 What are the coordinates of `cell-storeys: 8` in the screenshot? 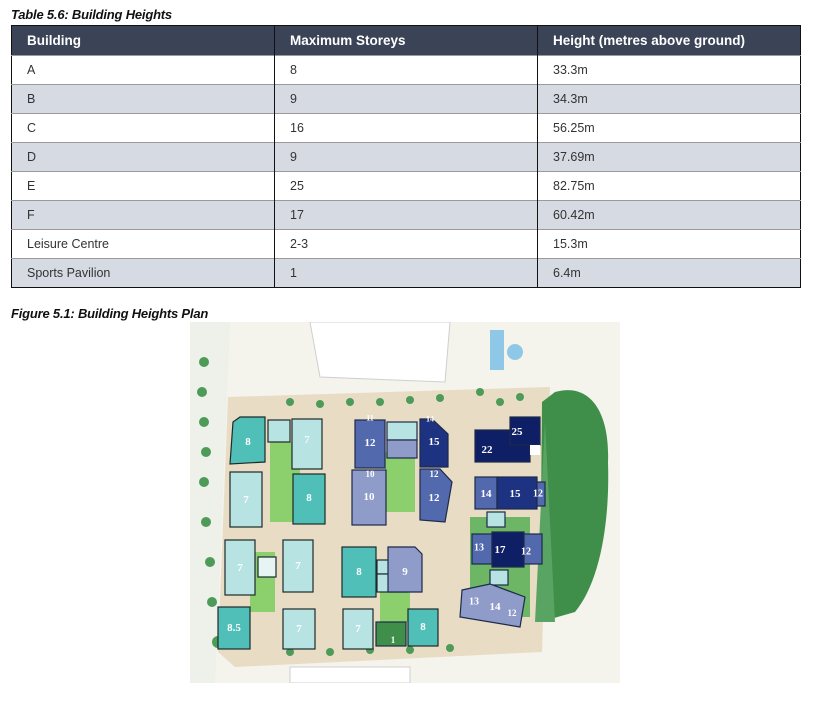 It's located at (406, 70).